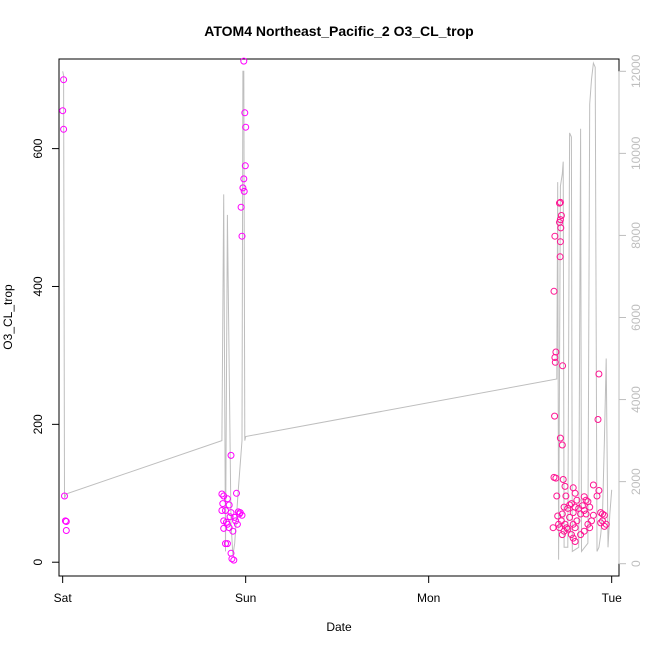 The height and width of the screenshot is (650, 650). Describe the element at coordinates (636, 235) in the screenshot. I see `y2-tick-label-8000: 8000` at that location.